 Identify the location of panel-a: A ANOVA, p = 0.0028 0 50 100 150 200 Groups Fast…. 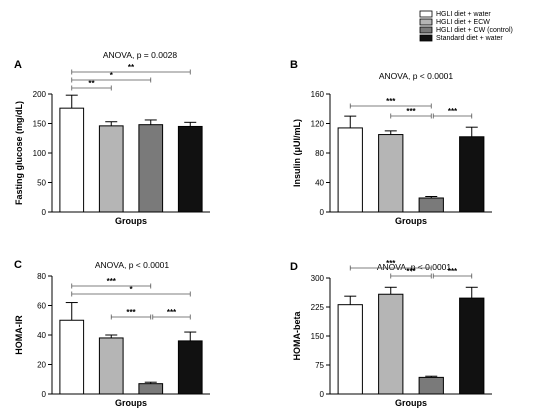
(112, 138).